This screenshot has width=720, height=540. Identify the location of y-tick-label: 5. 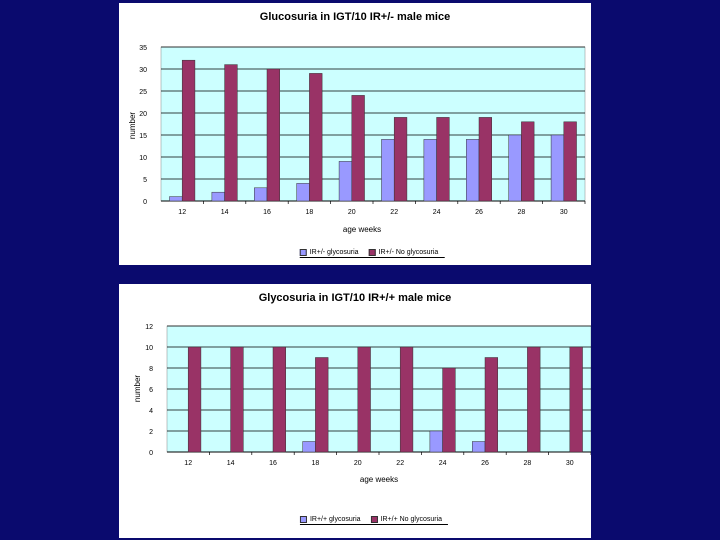
(145, 180).